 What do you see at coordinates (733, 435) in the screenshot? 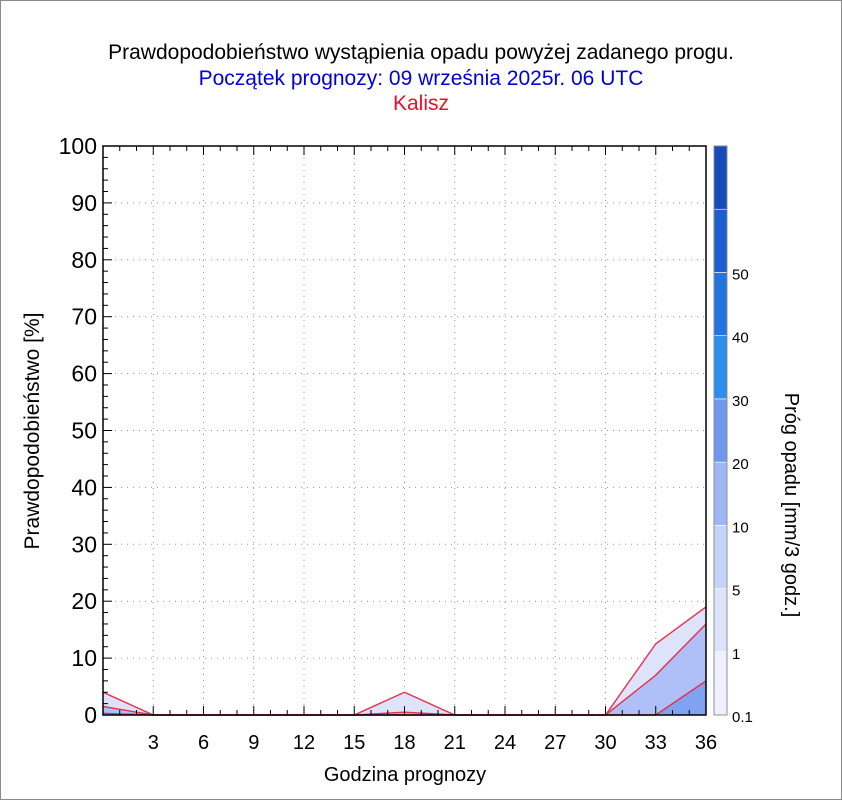
I see `threshold-colorbar: 0.1 1 5 10 20 30 40 50` at bounding box center [733, 435].